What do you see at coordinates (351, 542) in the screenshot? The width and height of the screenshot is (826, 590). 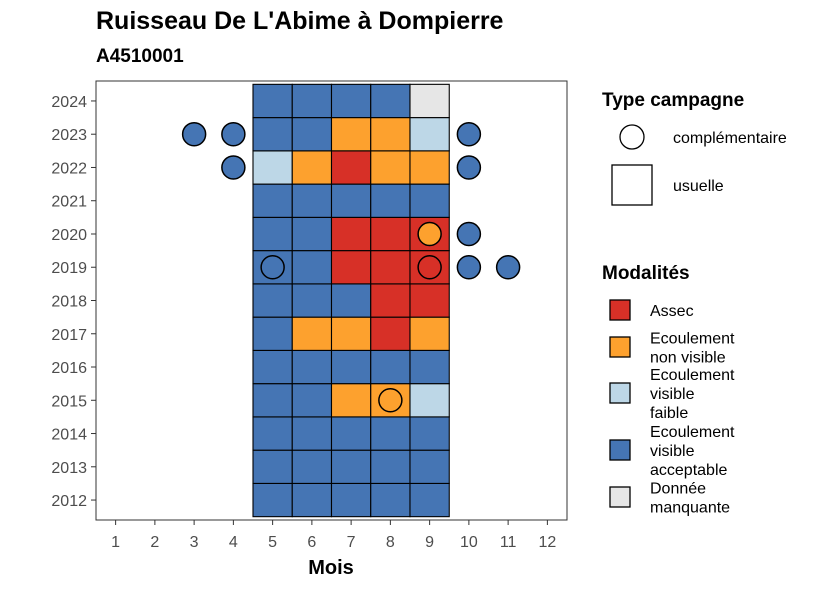 I see `x-tick-label: 7` at bounding box center [351, 542].